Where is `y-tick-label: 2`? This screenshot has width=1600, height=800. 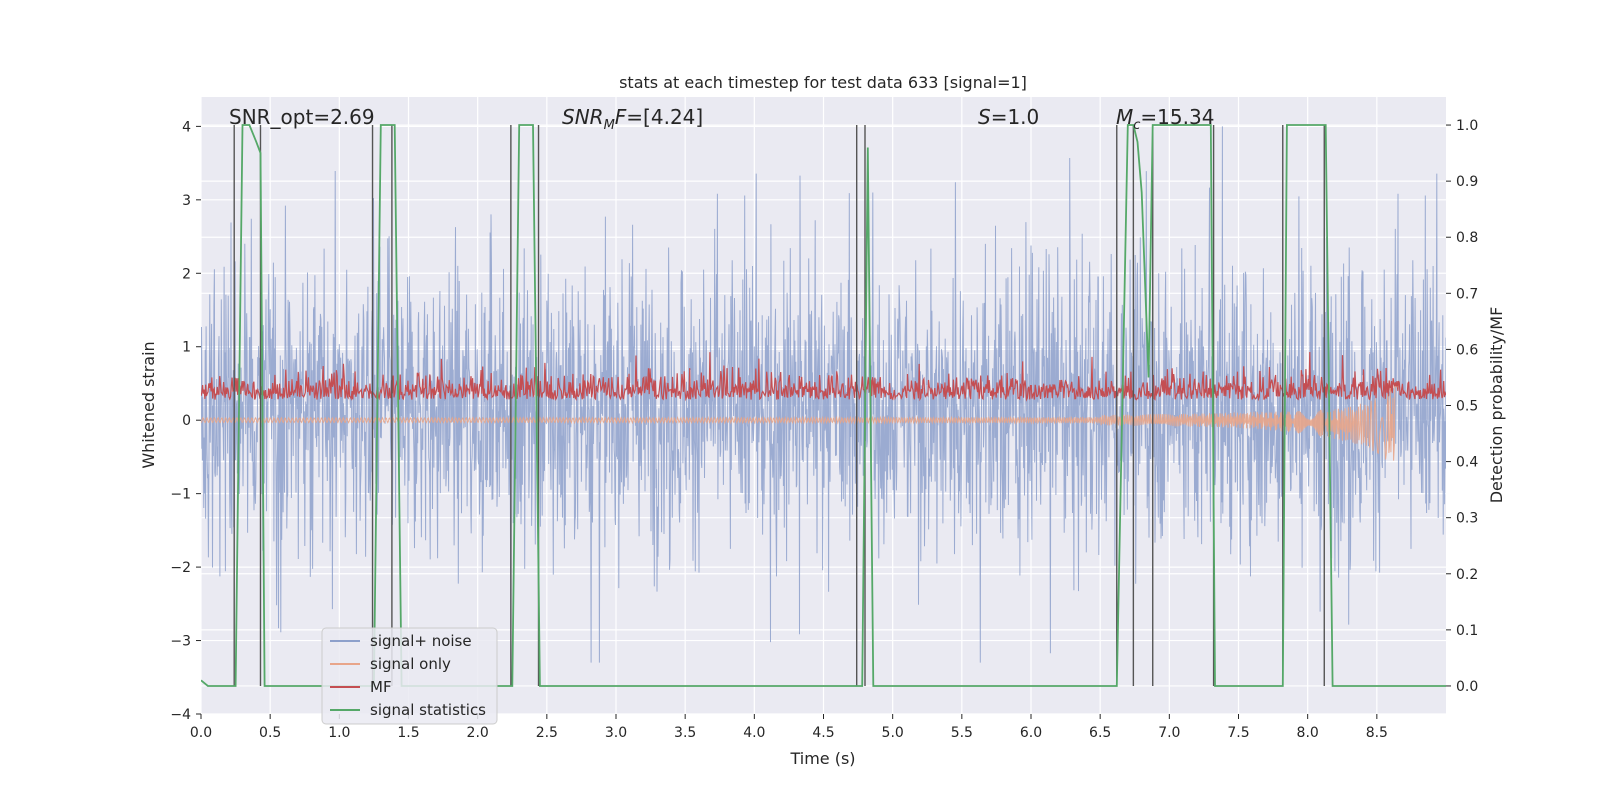
y-tick-label: 2 is located at coordinates (186, 274).